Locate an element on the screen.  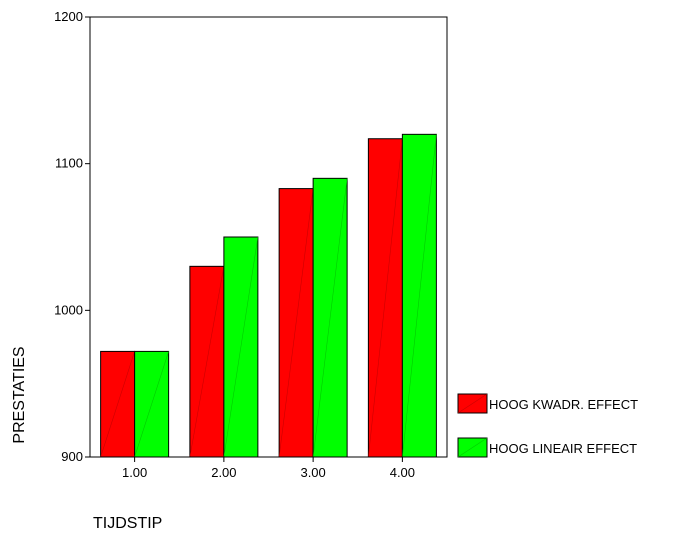
x-tick-label-1: 1.00 is located at coordinates (134, 472).